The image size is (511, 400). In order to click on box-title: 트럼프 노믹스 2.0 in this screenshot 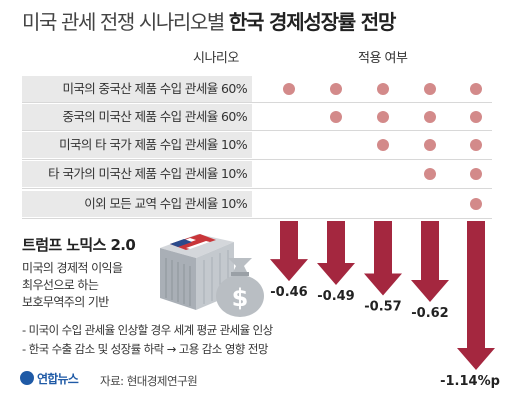, I will do `click(79, 245)`.